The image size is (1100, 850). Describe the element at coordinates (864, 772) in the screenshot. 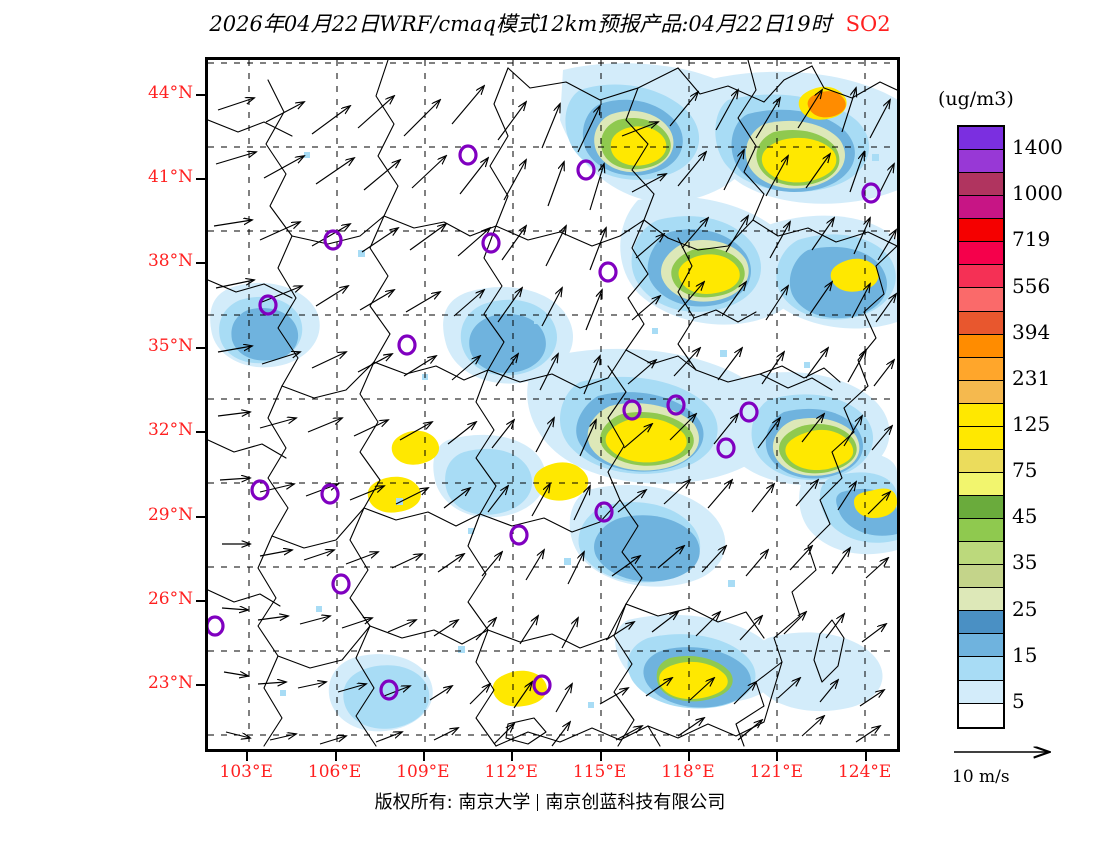

I see `longitude-label: 124°E` at that location.